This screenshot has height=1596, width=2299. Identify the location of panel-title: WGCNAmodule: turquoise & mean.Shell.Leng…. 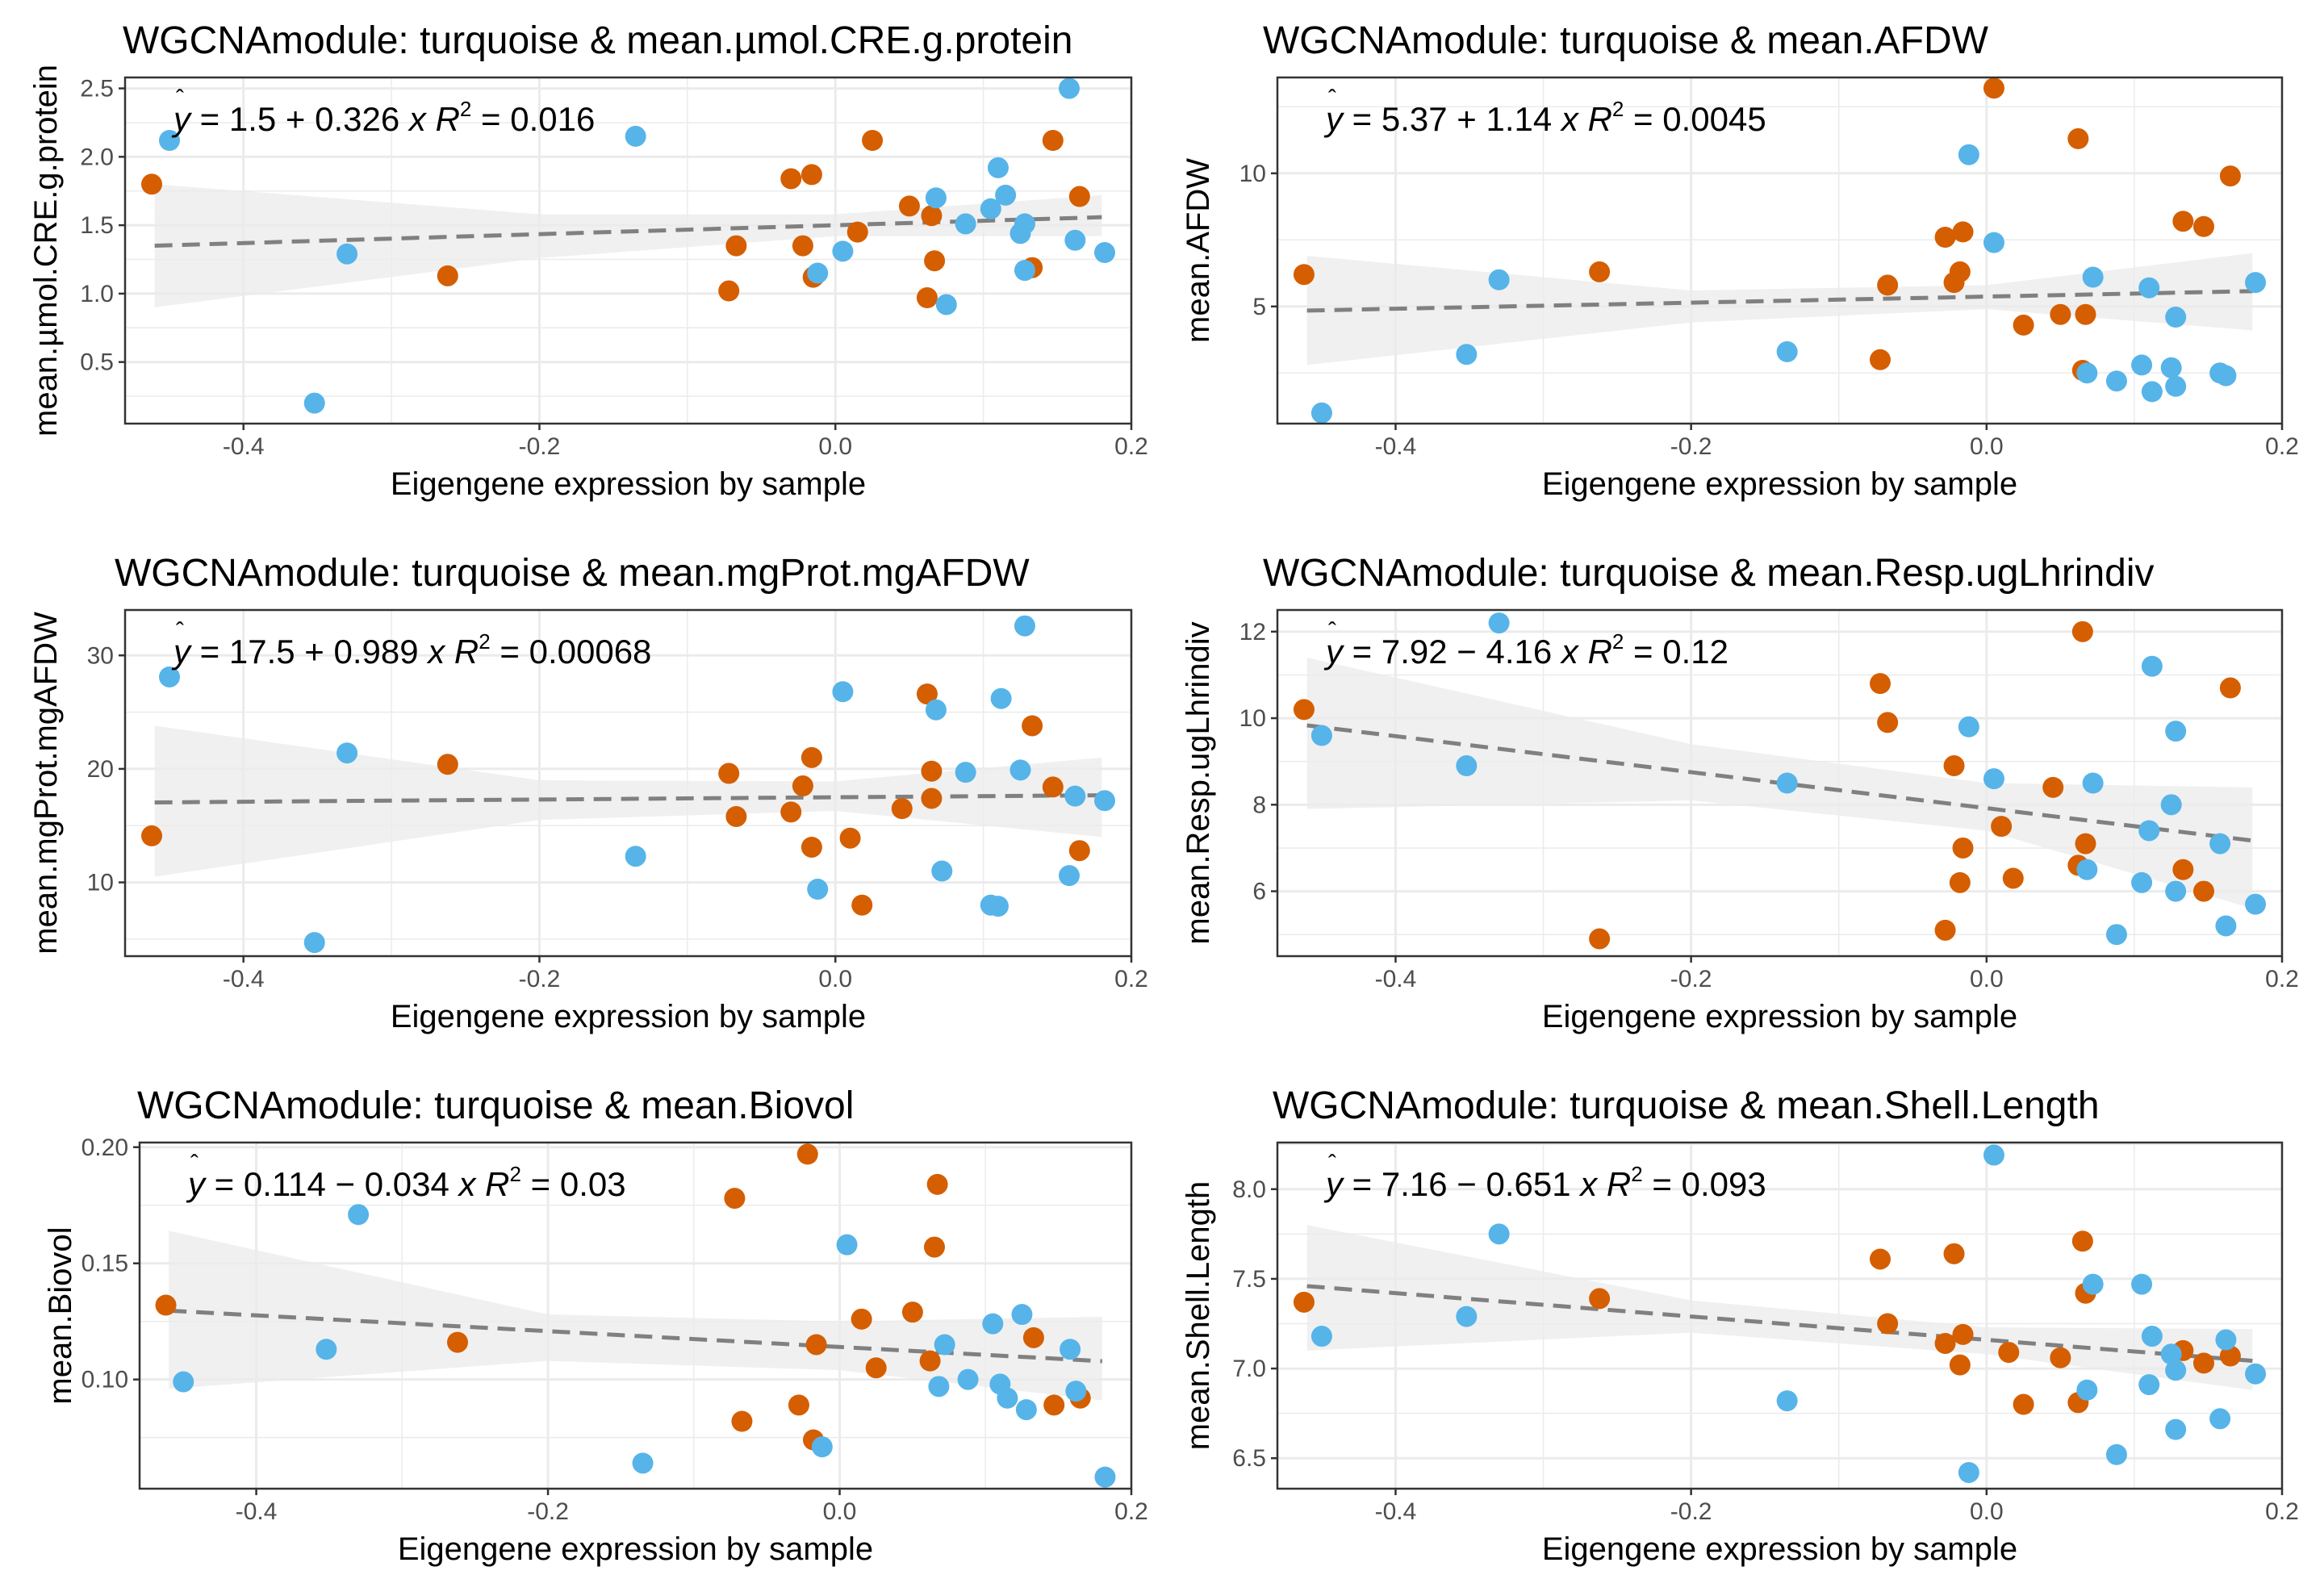
(1686, 1105).